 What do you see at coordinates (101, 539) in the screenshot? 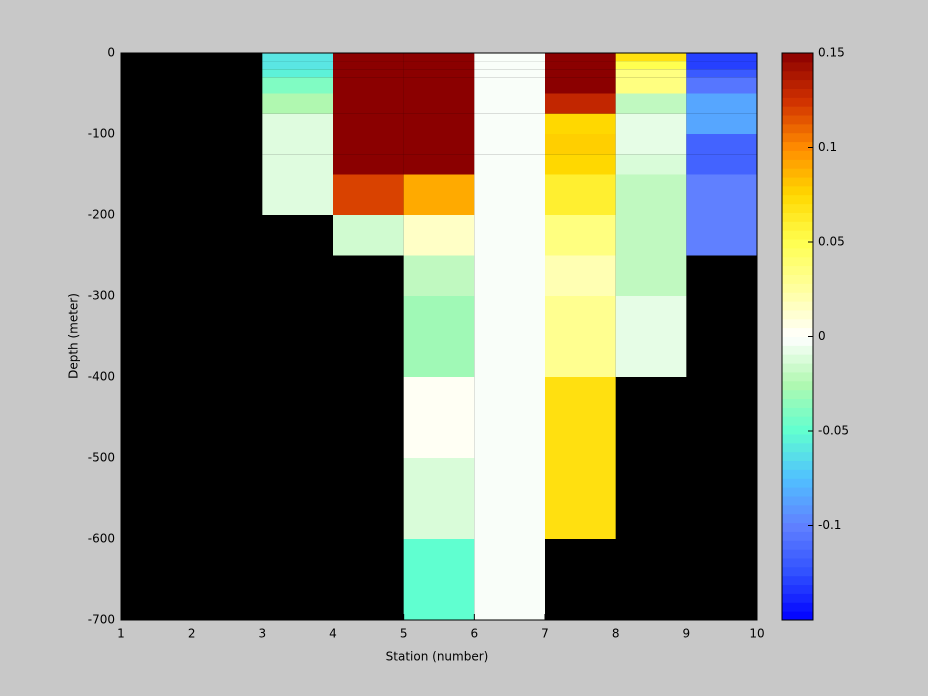
I see `y-tick-label: -600` at bounding box center [101, 539].